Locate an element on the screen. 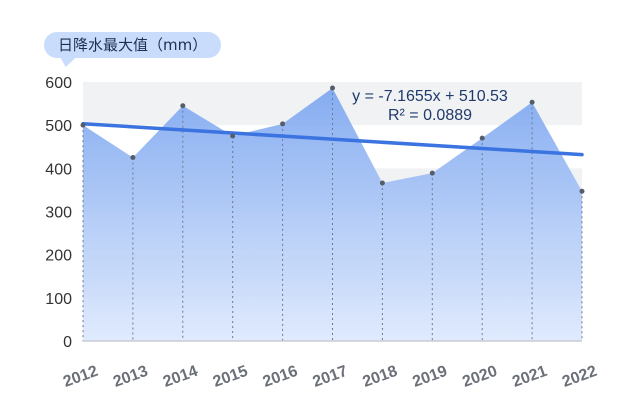 This screenshot has height=410, width=640. x-tick-label: 2013 is located at coordinates (130, 377).